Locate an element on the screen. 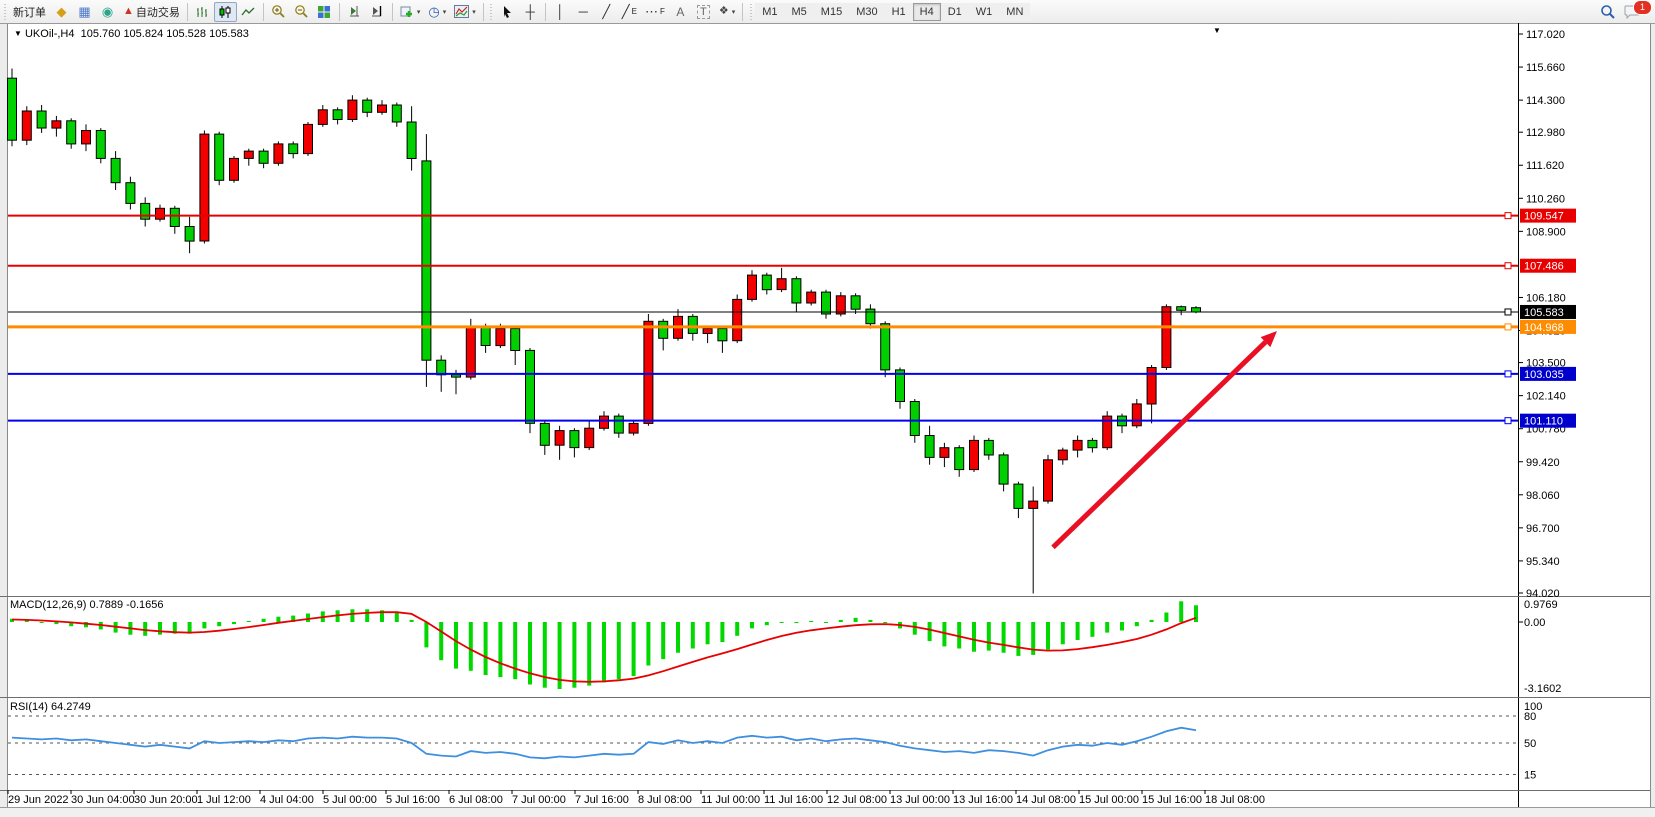 The image size is (1655, 817). equidistant-channel-button: ╱ E is located at coordinates (629, 12).